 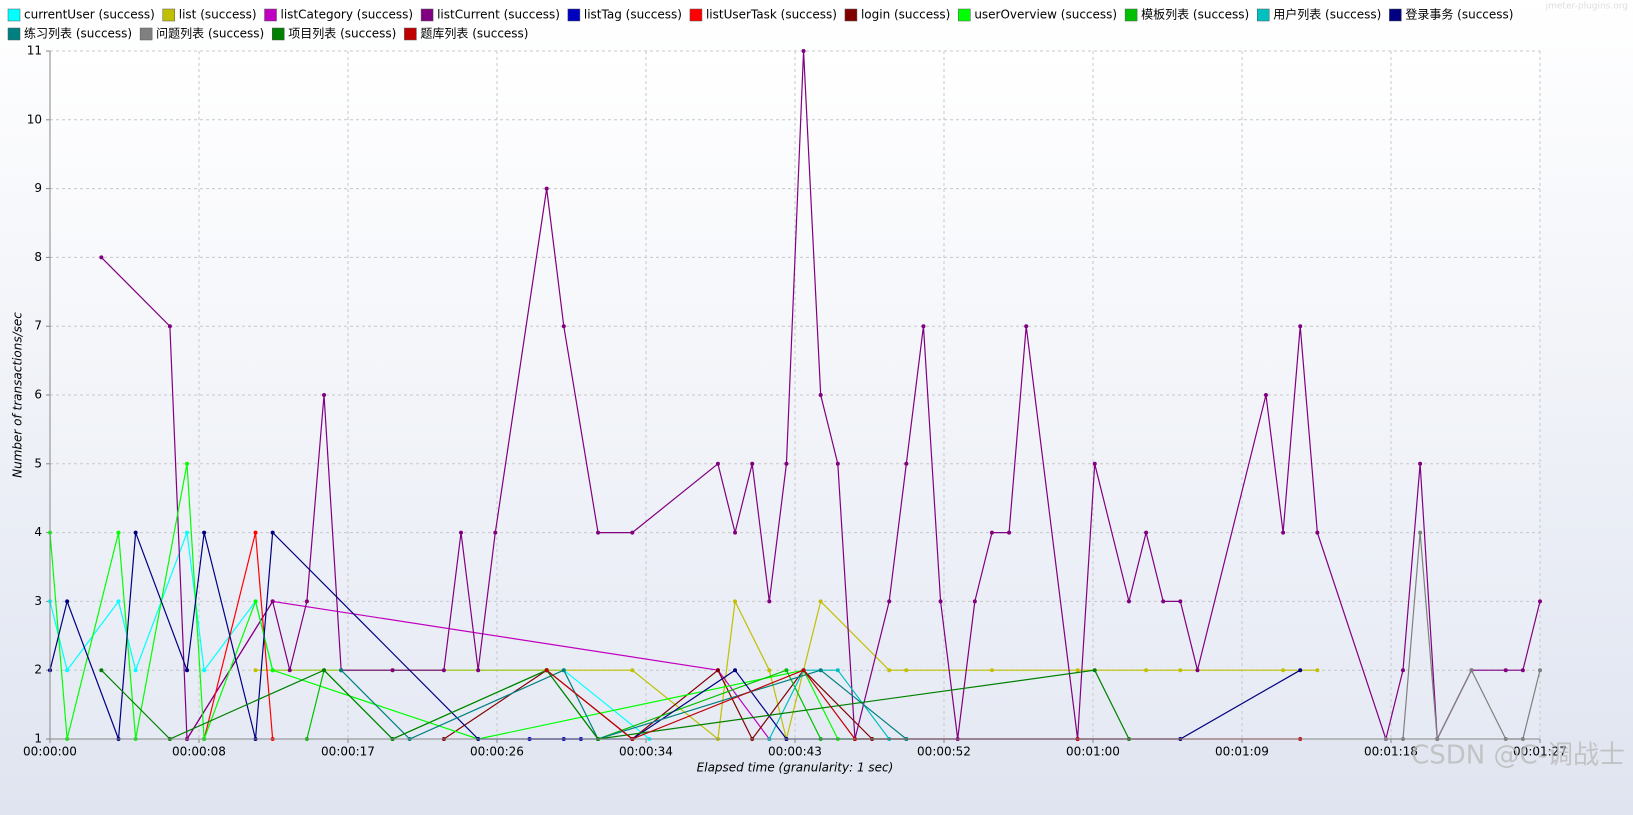 I want to click on x-axis-label: Elapsed time (granularity: 1 sec), so click(x=795, y=768).